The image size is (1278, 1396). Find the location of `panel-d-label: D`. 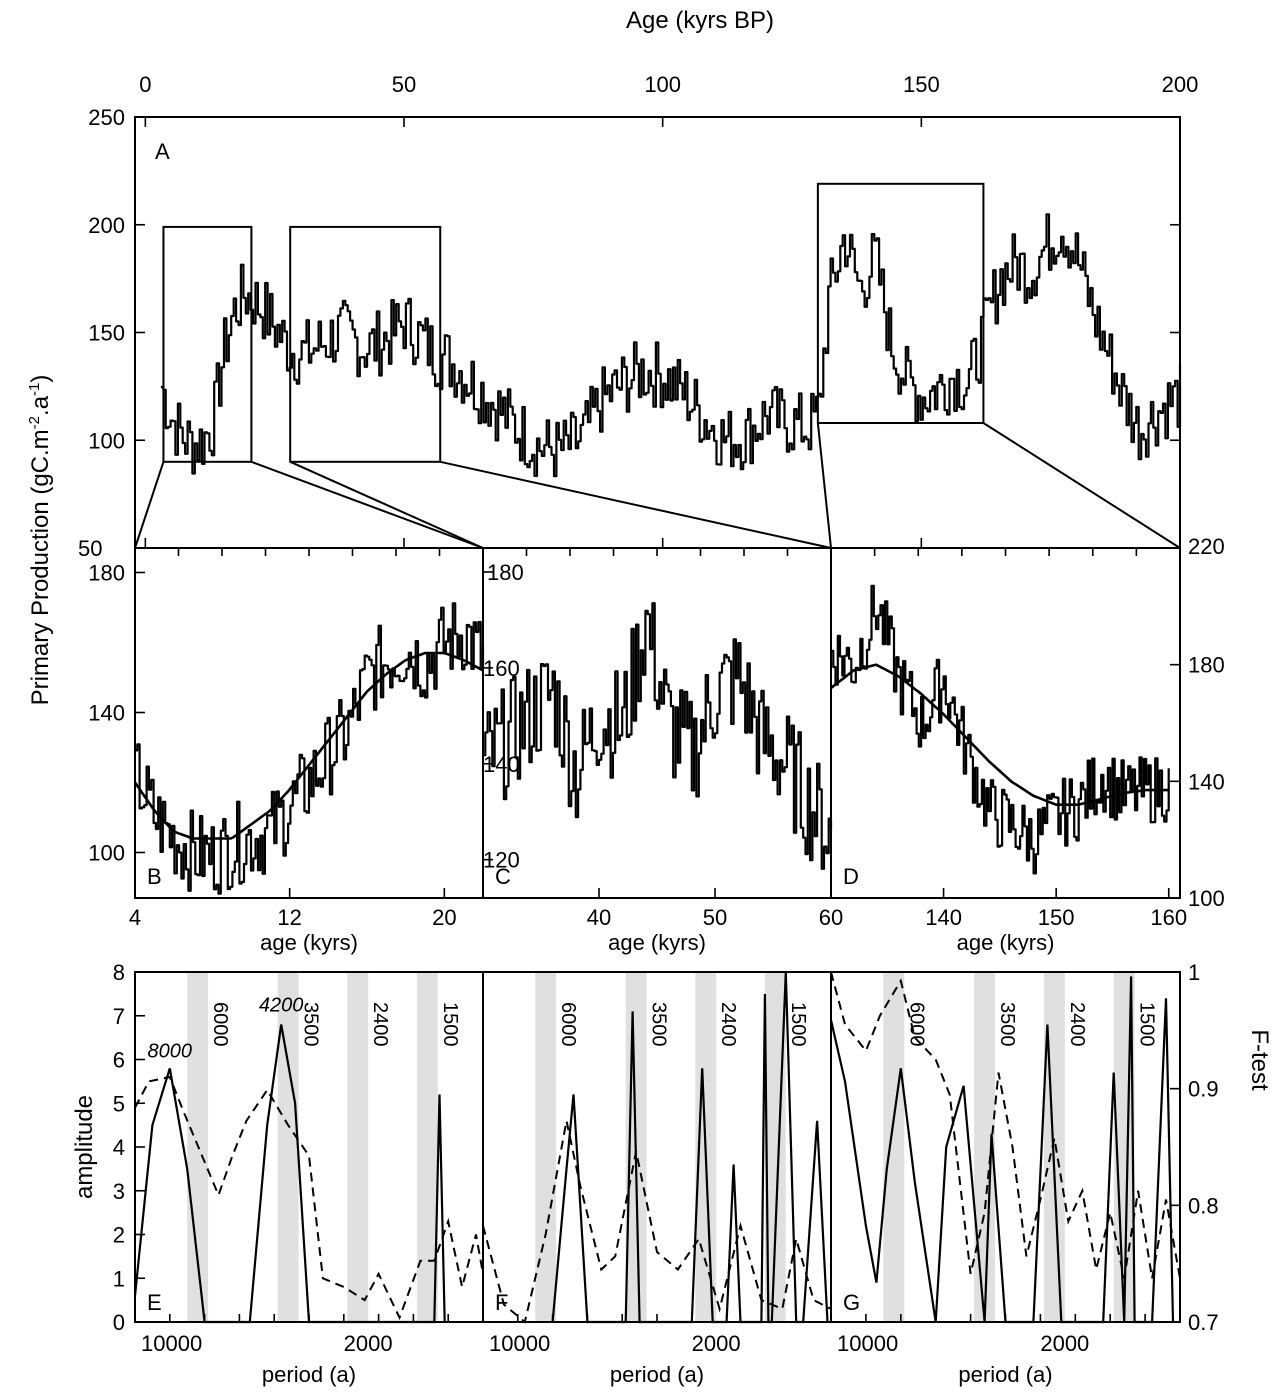

panel-d-label: D is located at coordinates (851, 876).